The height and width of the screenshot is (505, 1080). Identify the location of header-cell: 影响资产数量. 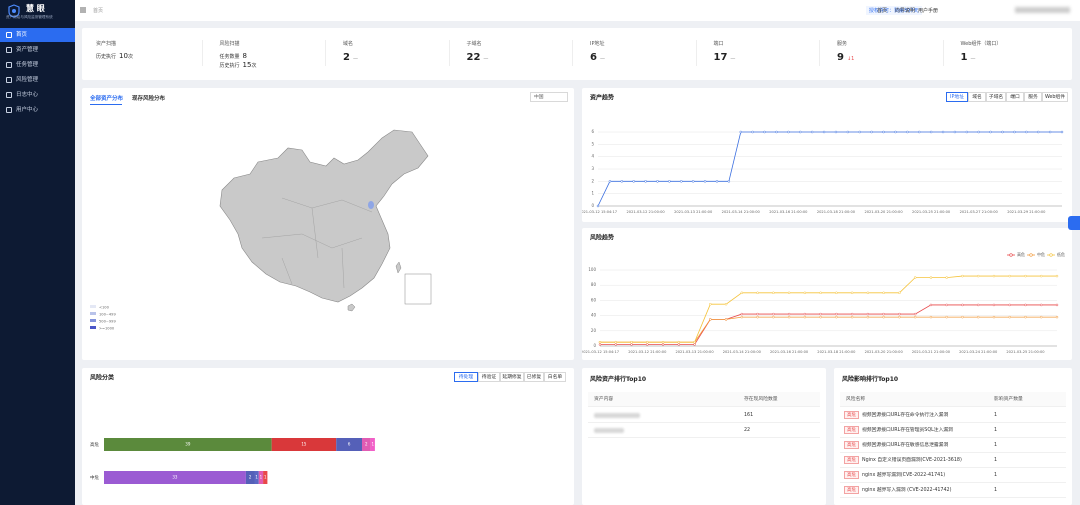
(1008, 399).